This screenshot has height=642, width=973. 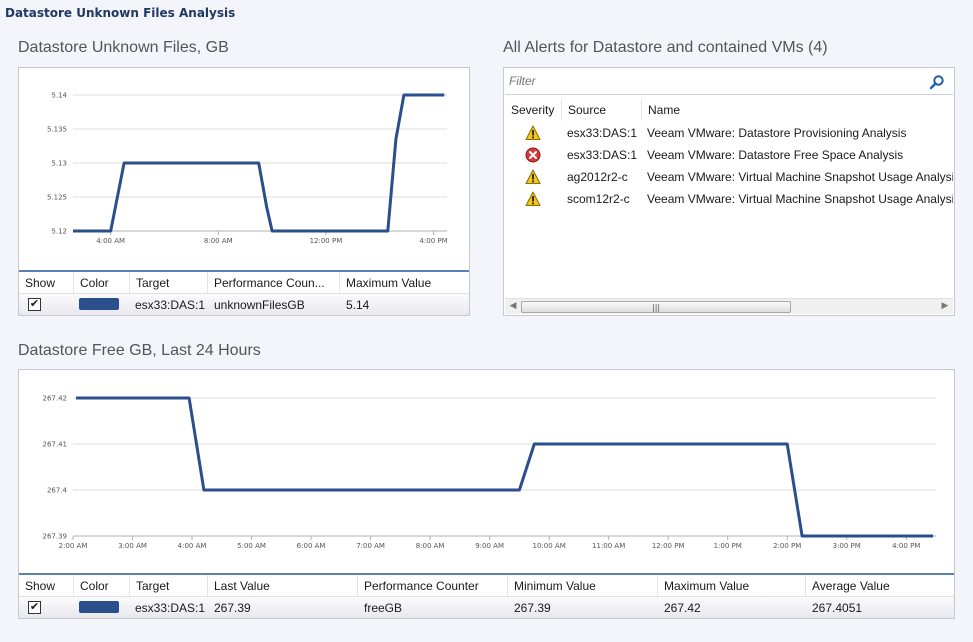 What do you see at coordinates (582, 586) in the screenshot?
I see `legend-header-min: Minimum Value` at bounding box center [582, 586].